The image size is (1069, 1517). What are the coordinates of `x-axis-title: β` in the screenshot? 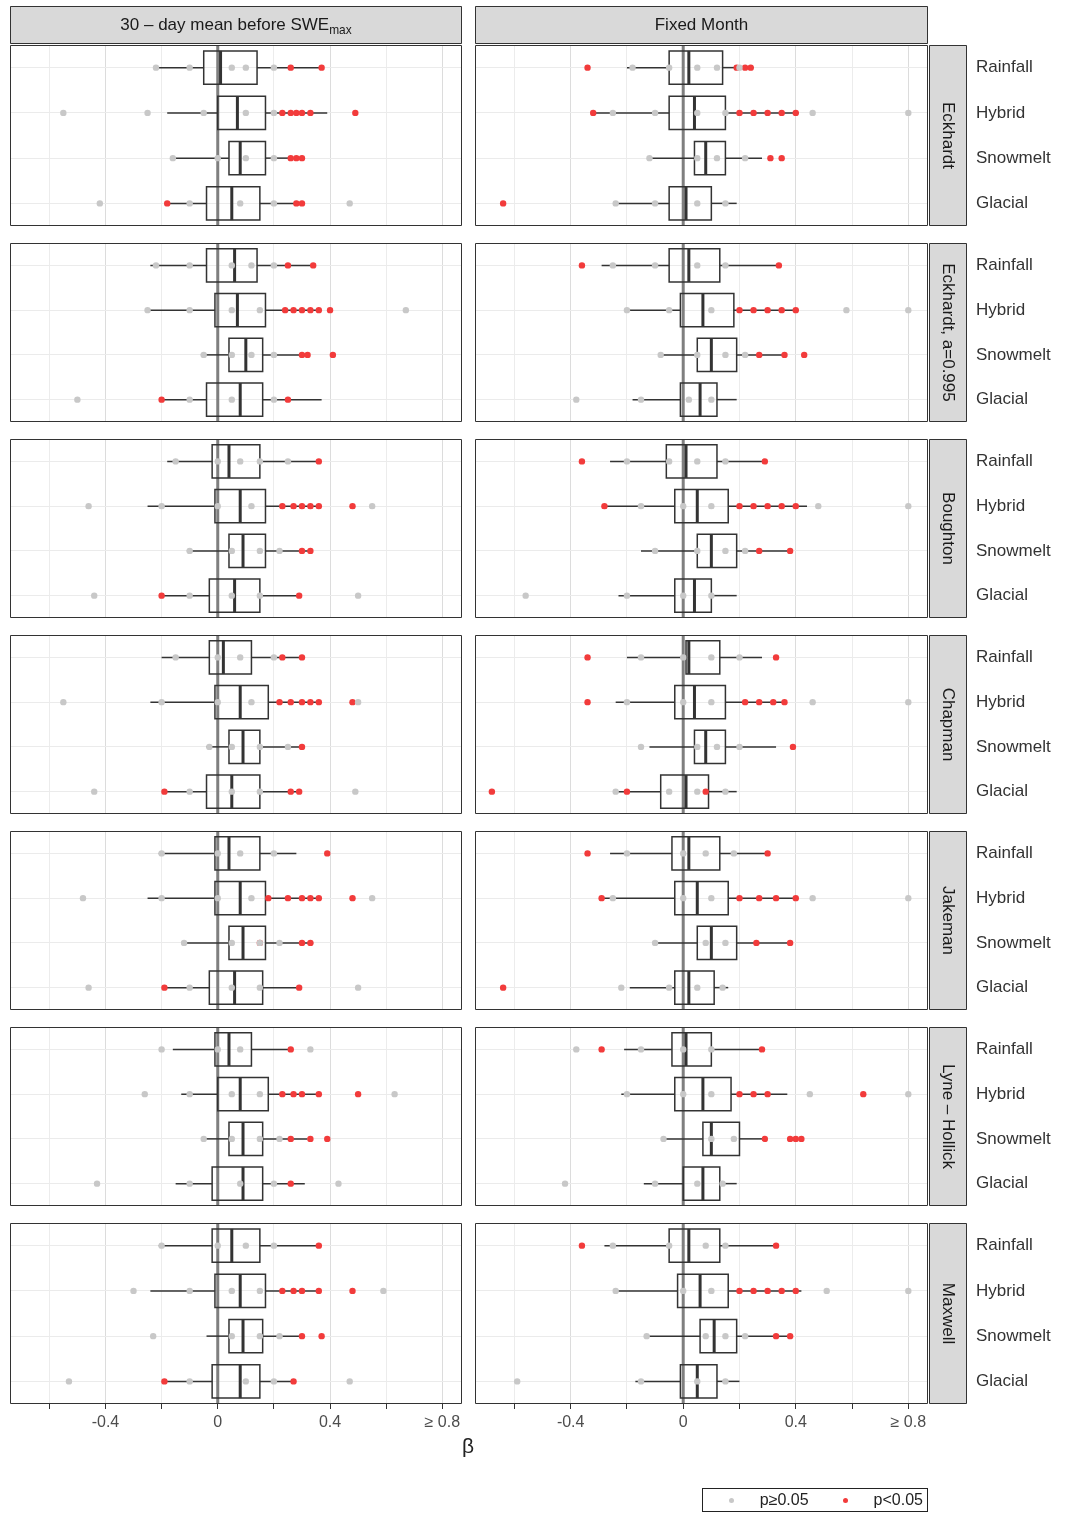 It's located at (468, 1446).